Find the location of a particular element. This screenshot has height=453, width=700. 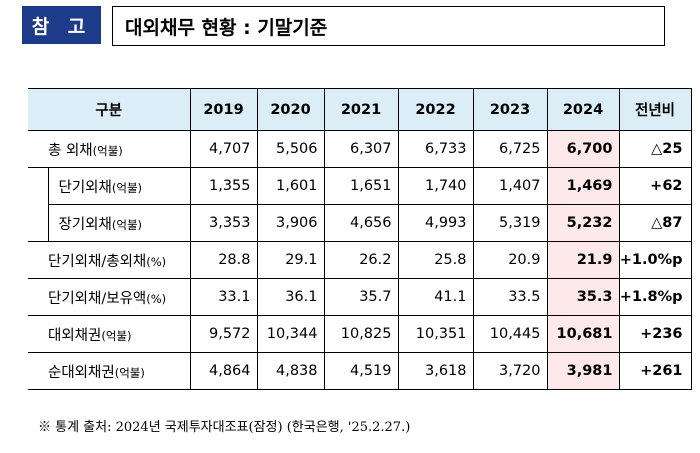

row-label-text: 단기외채 is located at coordinates (85, 187).